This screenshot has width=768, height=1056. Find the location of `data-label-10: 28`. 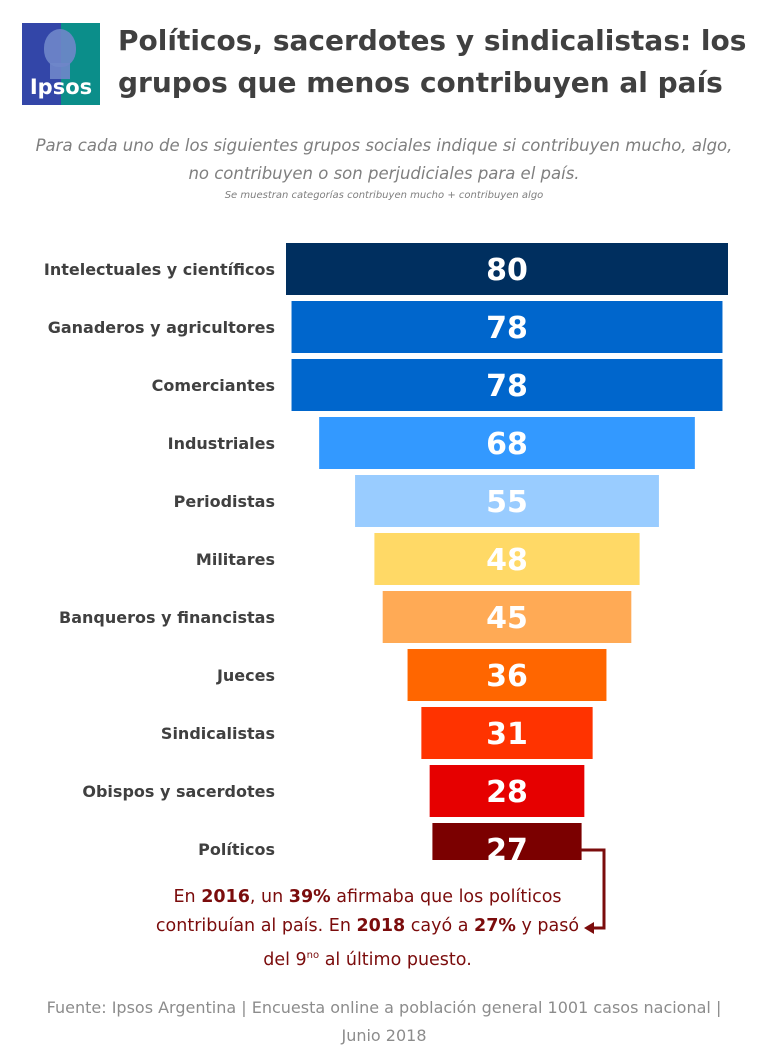

data-label-10: 28 is located at coordinates (507, 792).